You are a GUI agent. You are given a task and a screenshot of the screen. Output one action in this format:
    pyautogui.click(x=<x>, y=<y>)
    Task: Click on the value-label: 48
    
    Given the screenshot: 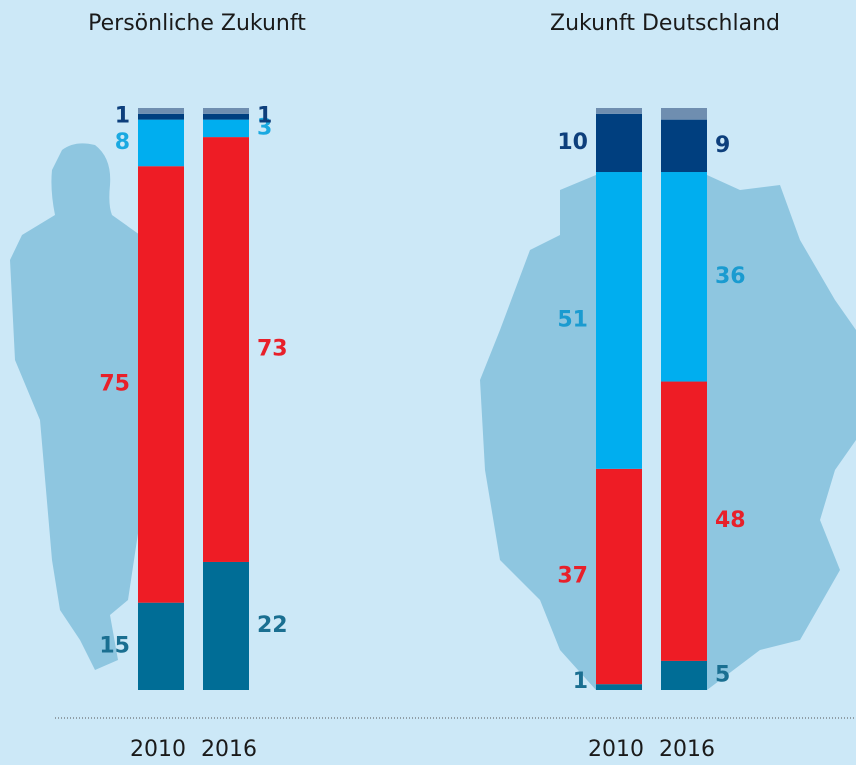 What is the action you would take?
    pyautogui.click(x=730, y=520)
    